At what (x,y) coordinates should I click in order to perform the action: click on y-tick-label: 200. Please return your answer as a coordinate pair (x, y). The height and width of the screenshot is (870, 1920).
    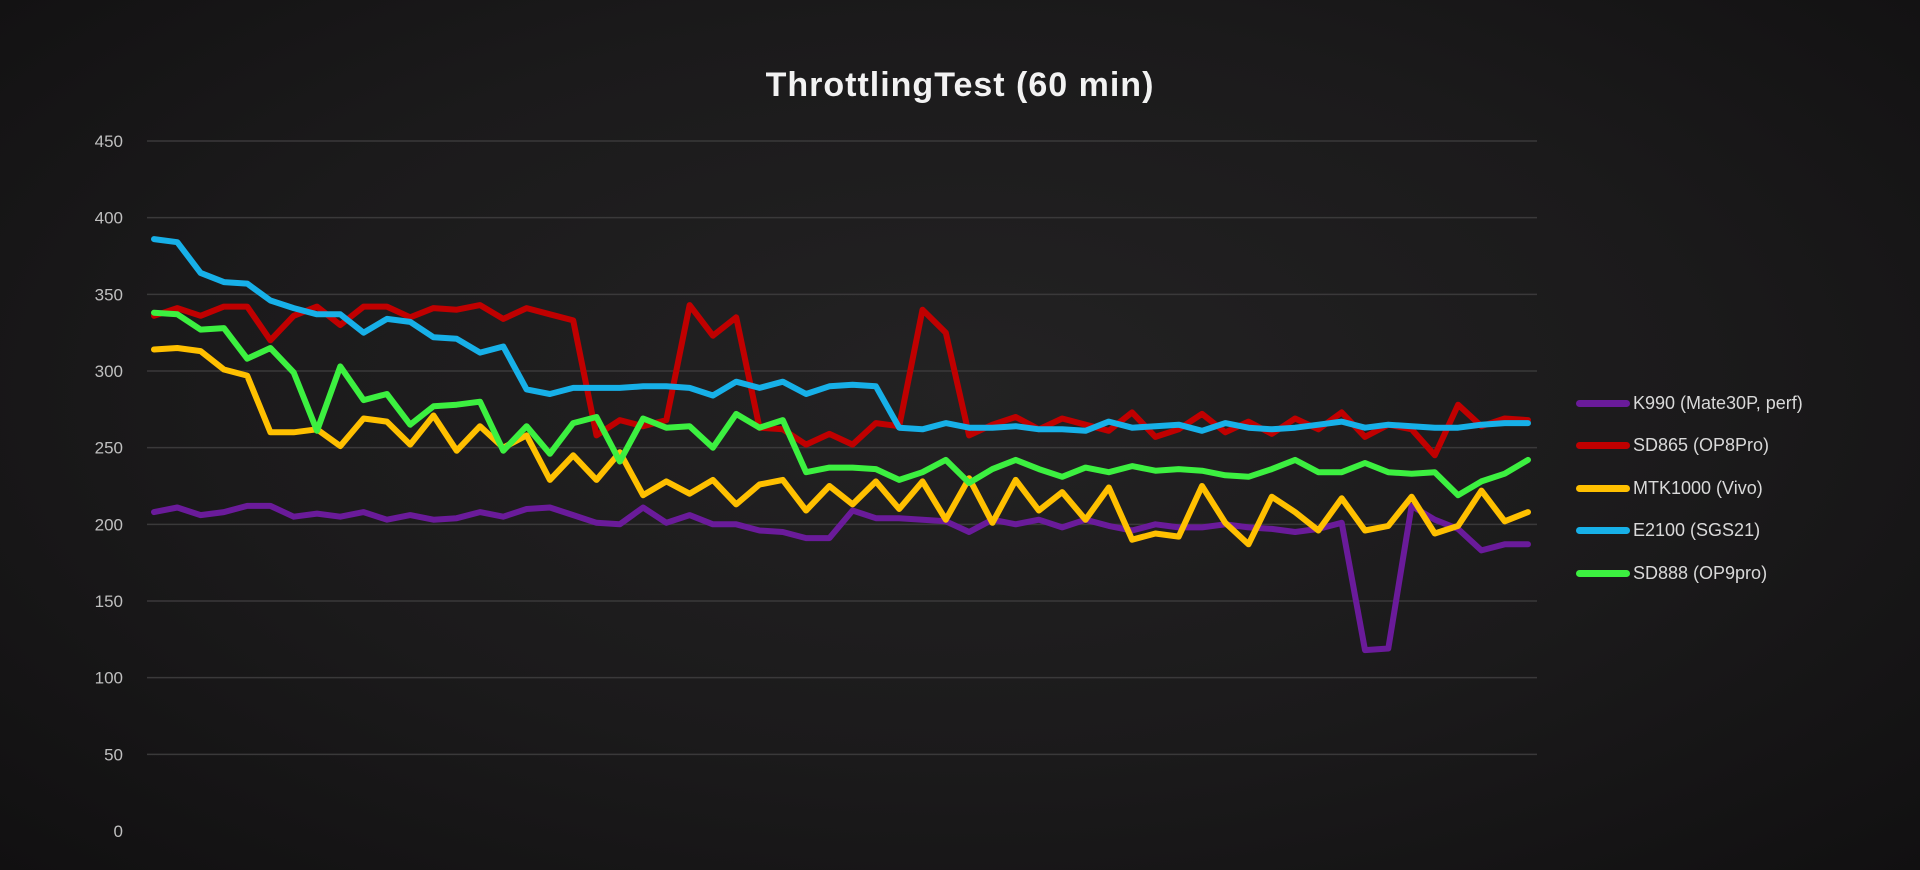
    Looking at the image, I should click on (109, 524).